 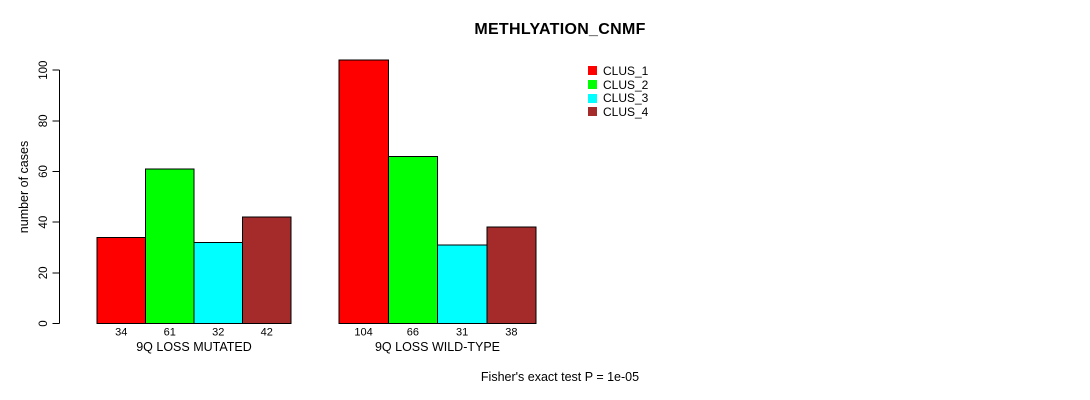 I want to click on y-tick-label: 0, so click(x=44, y=323).